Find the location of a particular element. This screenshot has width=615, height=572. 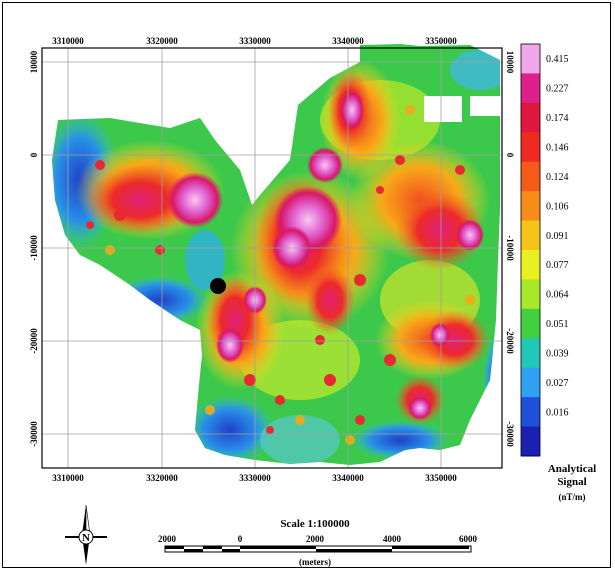

y-tick-label-right: 0 is located at coordinates (510, 155).